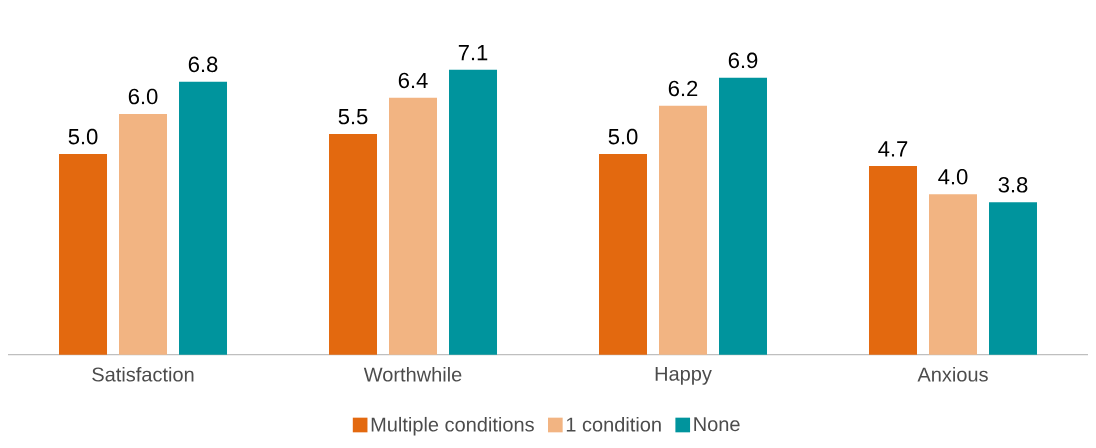  I want to click on data-label: 6.4, so click(413, 80).